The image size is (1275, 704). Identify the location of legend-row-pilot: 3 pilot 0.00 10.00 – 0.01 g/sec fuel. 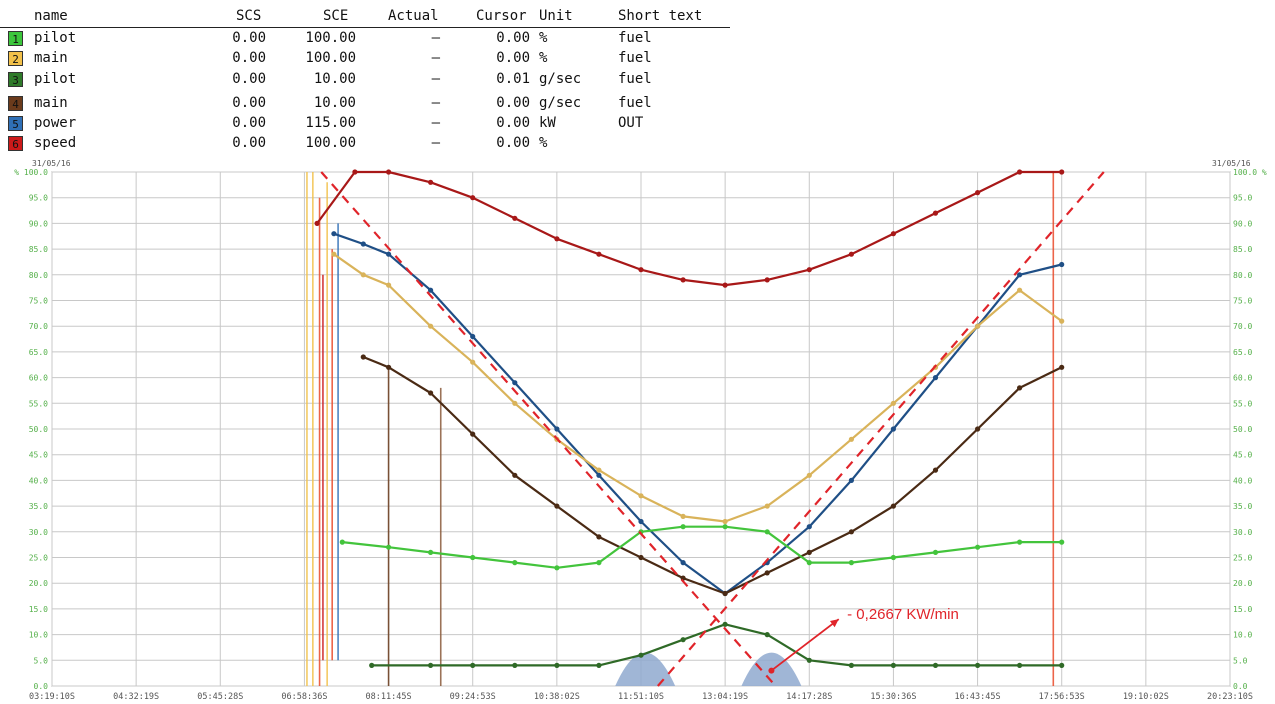
(365, 81).